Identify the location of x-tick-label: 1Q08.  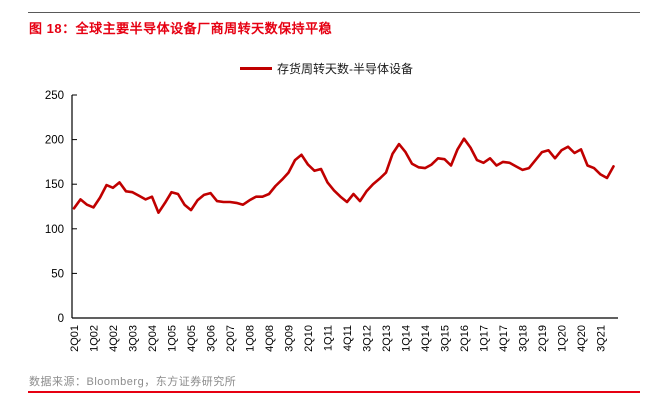
(251, 338).